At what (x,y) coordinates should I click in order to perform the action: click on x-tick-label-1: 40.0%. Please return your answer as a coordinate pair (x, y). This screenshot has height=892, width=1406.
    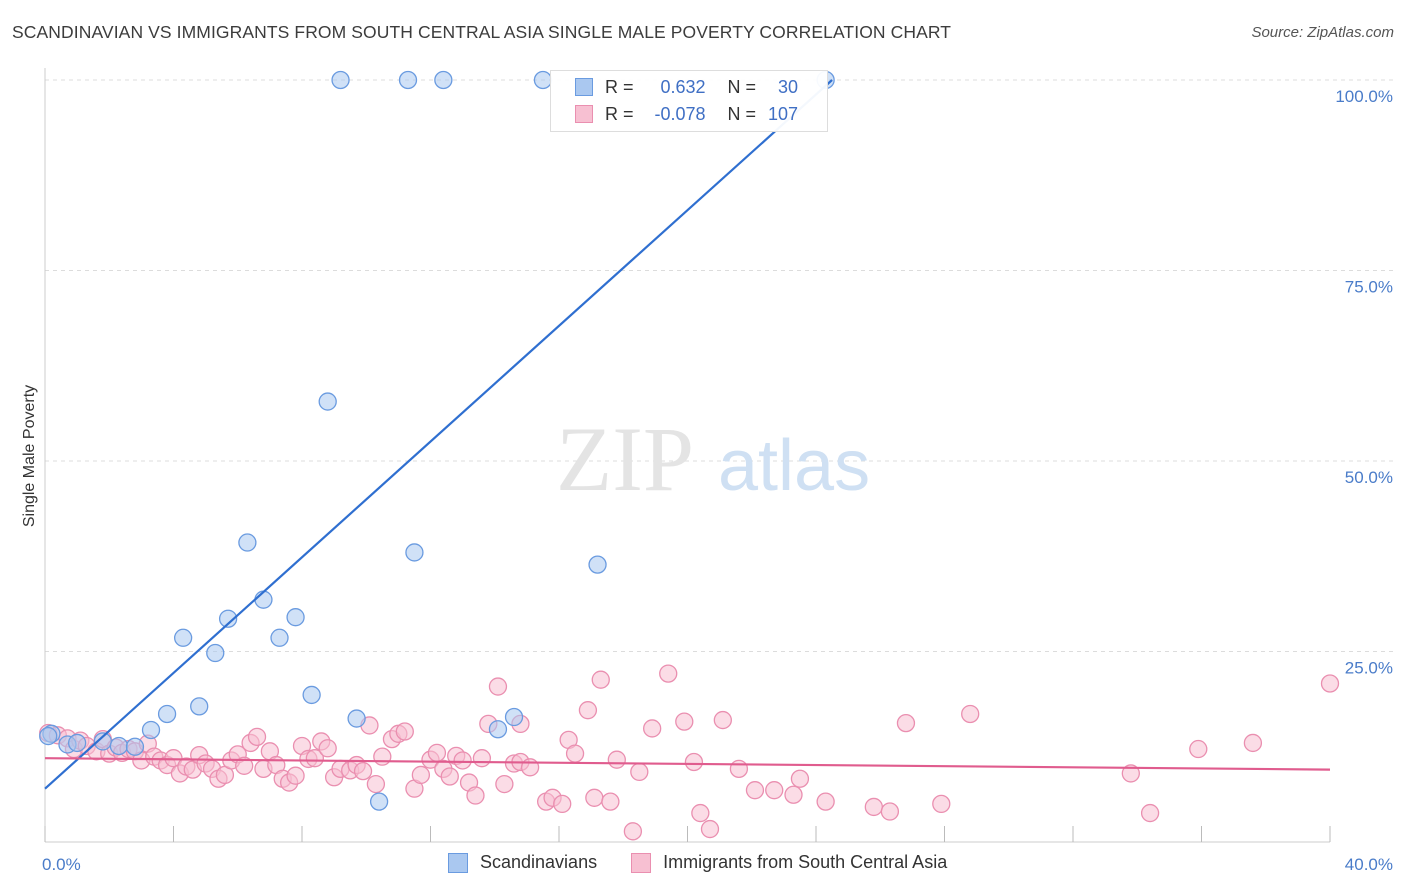
    Looking at the image, I should click on (1369, 864).